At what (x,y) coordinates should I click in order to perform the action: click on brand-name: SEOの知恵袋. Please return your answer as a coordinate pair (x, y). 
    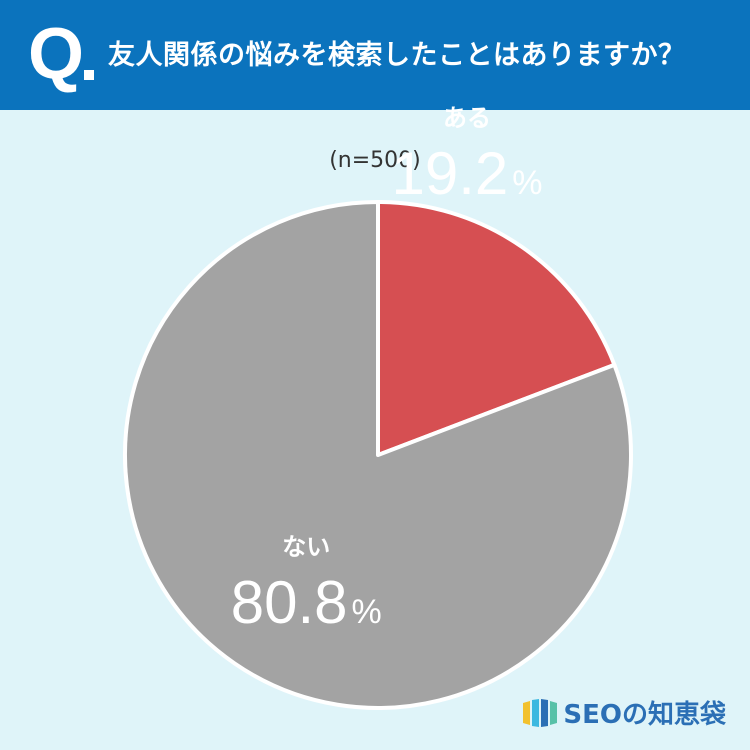
    Looking at the image, I should click on (644, 714).